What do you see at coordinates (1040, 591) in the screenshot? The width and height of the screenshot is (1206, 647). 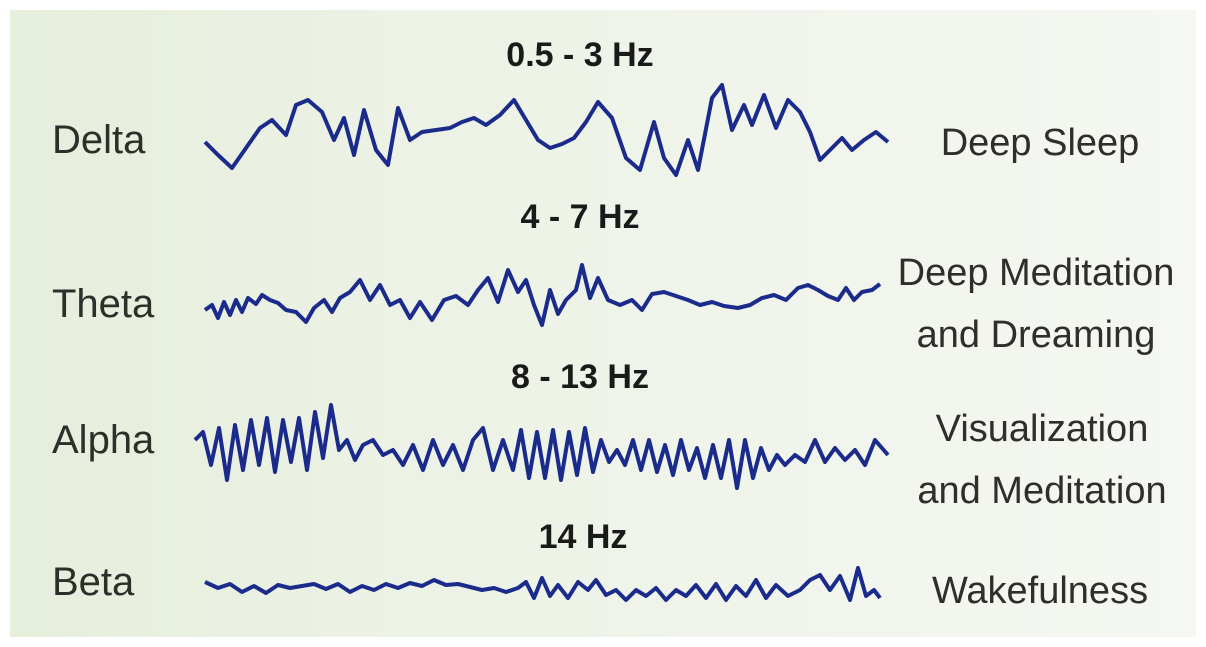 I see `state-label-beta: Wakefulness` at bounding box center [1040, 591].